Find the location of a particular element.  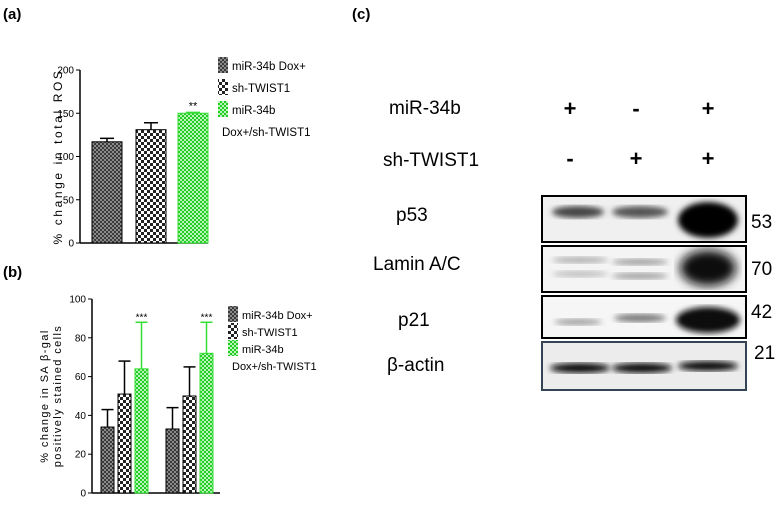

sign-mir34b-lane2: - is located at coordinates (636, 108).